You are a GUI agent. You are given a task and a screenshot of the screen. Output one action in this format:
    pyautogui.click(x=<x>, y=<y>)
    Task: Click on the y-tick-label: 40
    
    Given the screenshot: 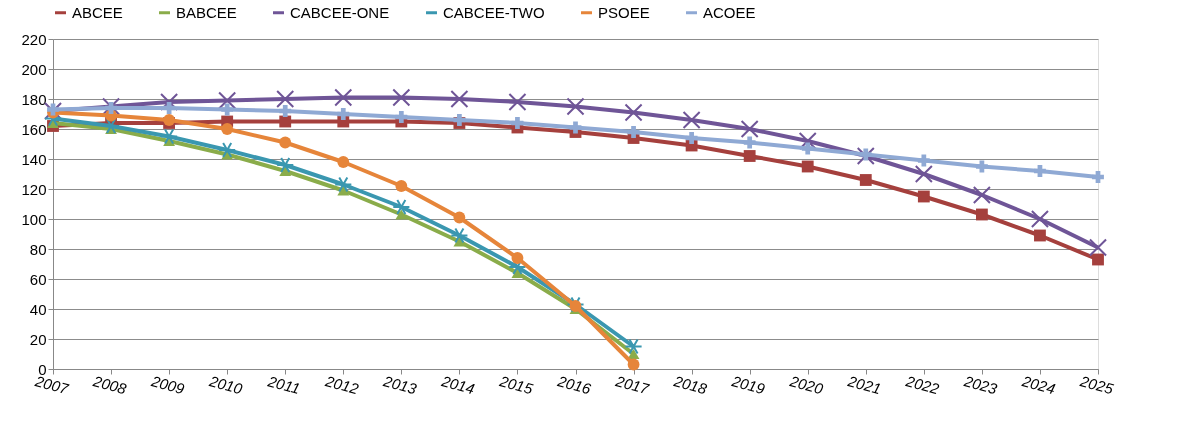 What is the action you would take?
    pyautogui.click(x=38, y=309)
    